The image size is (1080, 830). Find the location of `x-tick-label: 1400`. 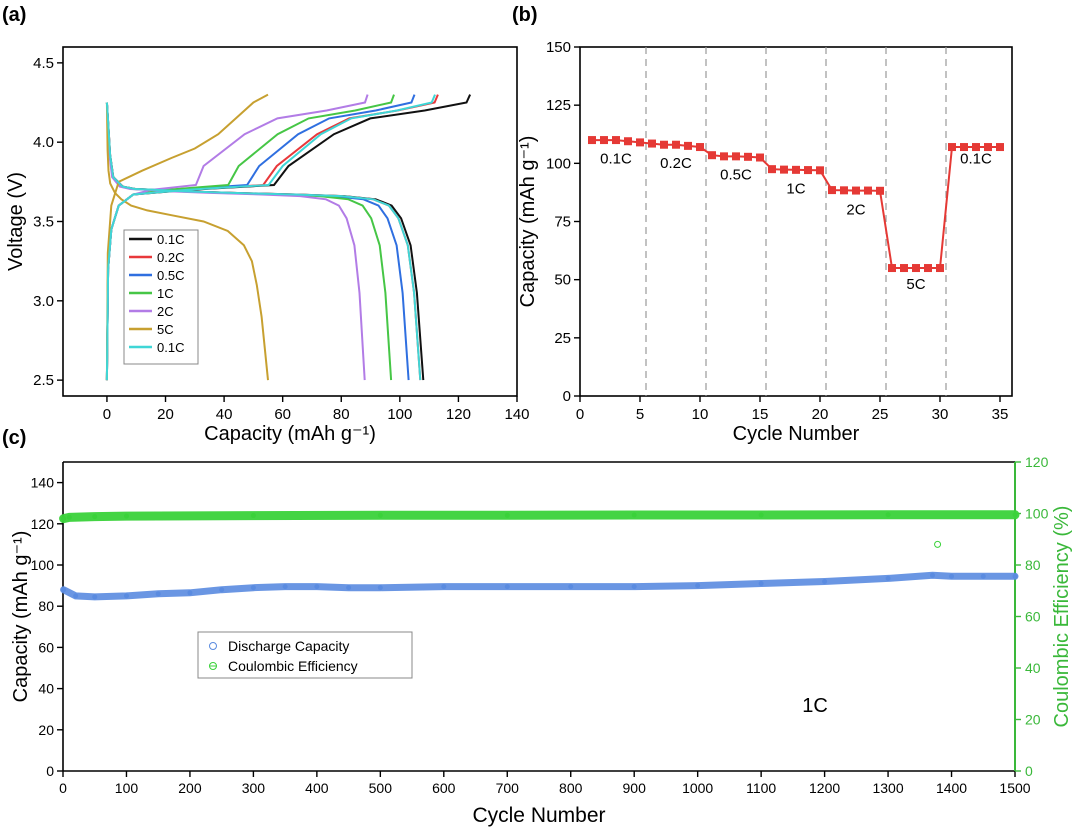

x-tick-label: 1400 is located at coordinates (951, 788).